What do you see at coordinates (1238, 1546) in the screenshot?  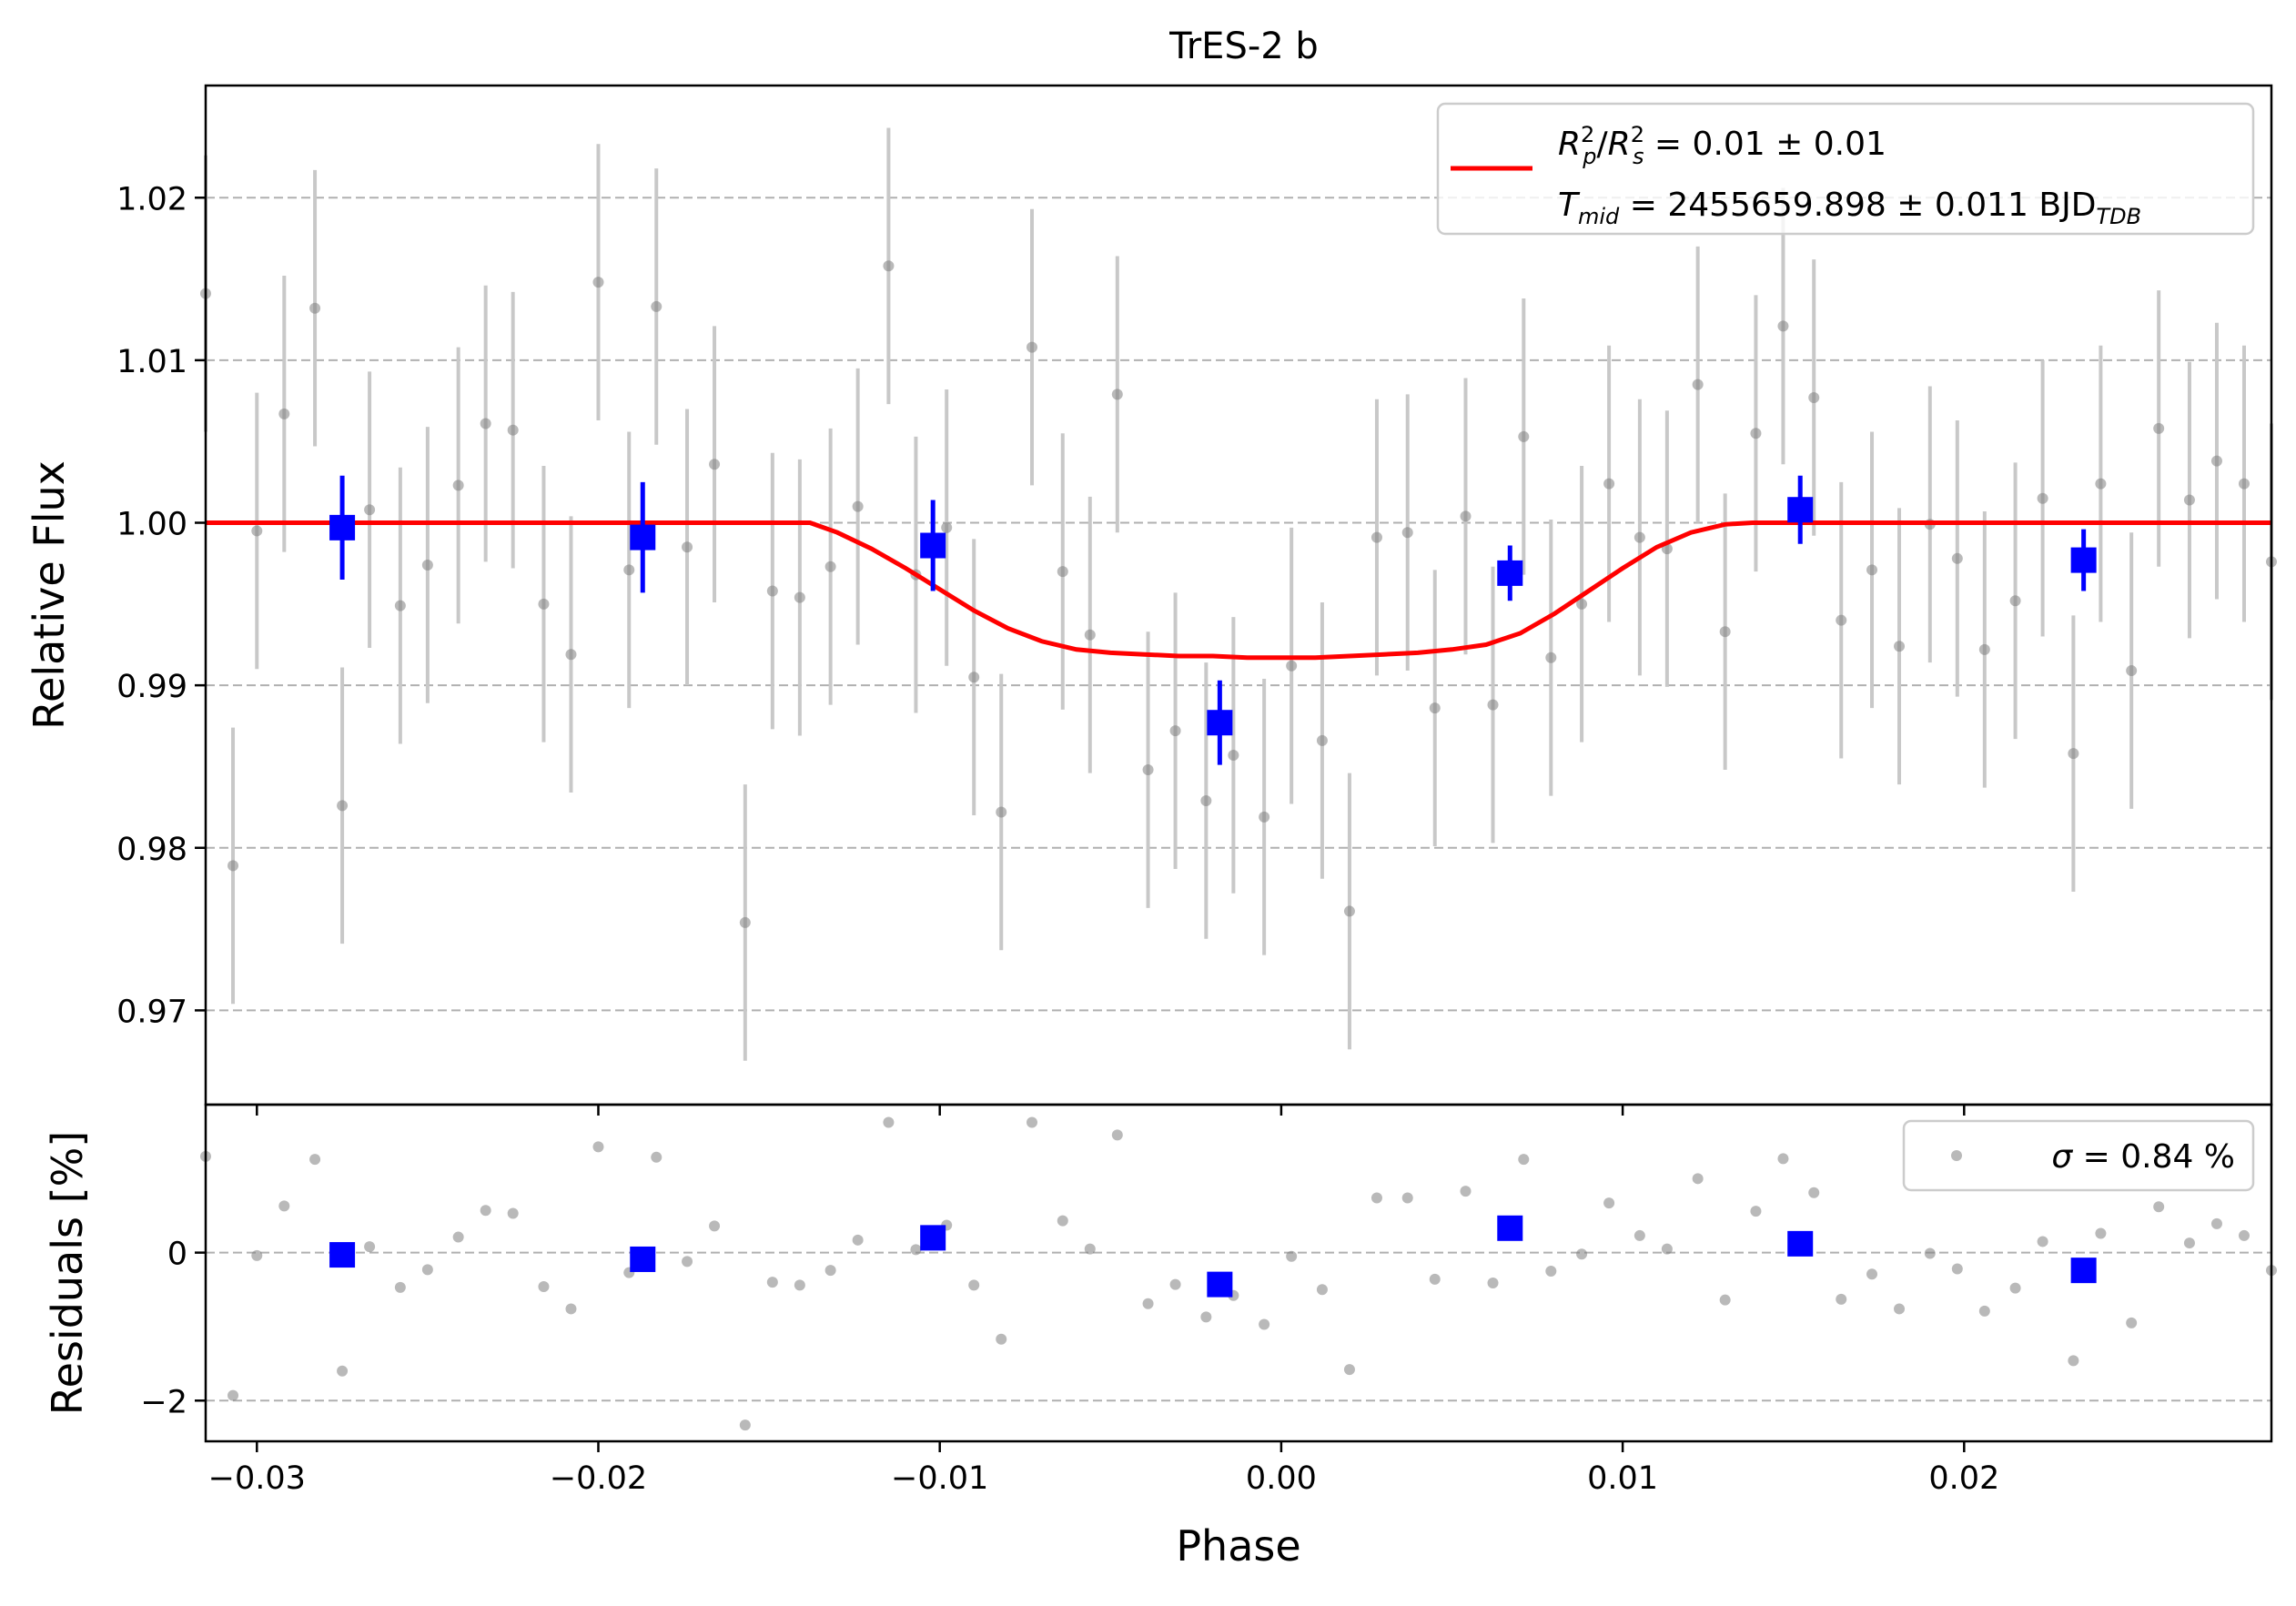 I see `x-axis-label-phase: Phase` at bounding box center [1238, 1546].